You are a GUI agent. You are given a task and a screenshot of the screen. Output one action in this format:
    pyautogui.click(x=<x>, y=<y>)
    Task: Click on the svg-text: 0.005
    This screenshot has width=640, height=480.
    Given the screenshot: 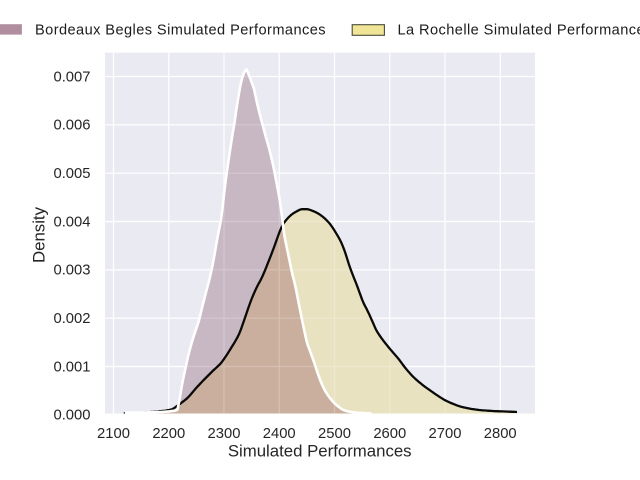 What is the action you would take?
    pyautogui.click(x=71, y=174)
    